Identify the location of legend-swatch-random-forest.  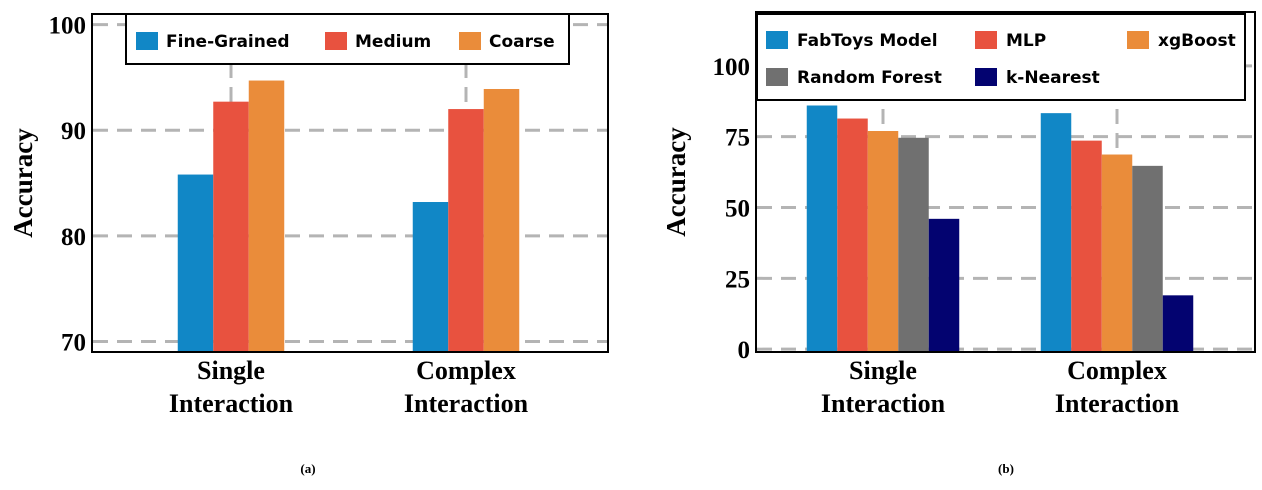
(777, 77).